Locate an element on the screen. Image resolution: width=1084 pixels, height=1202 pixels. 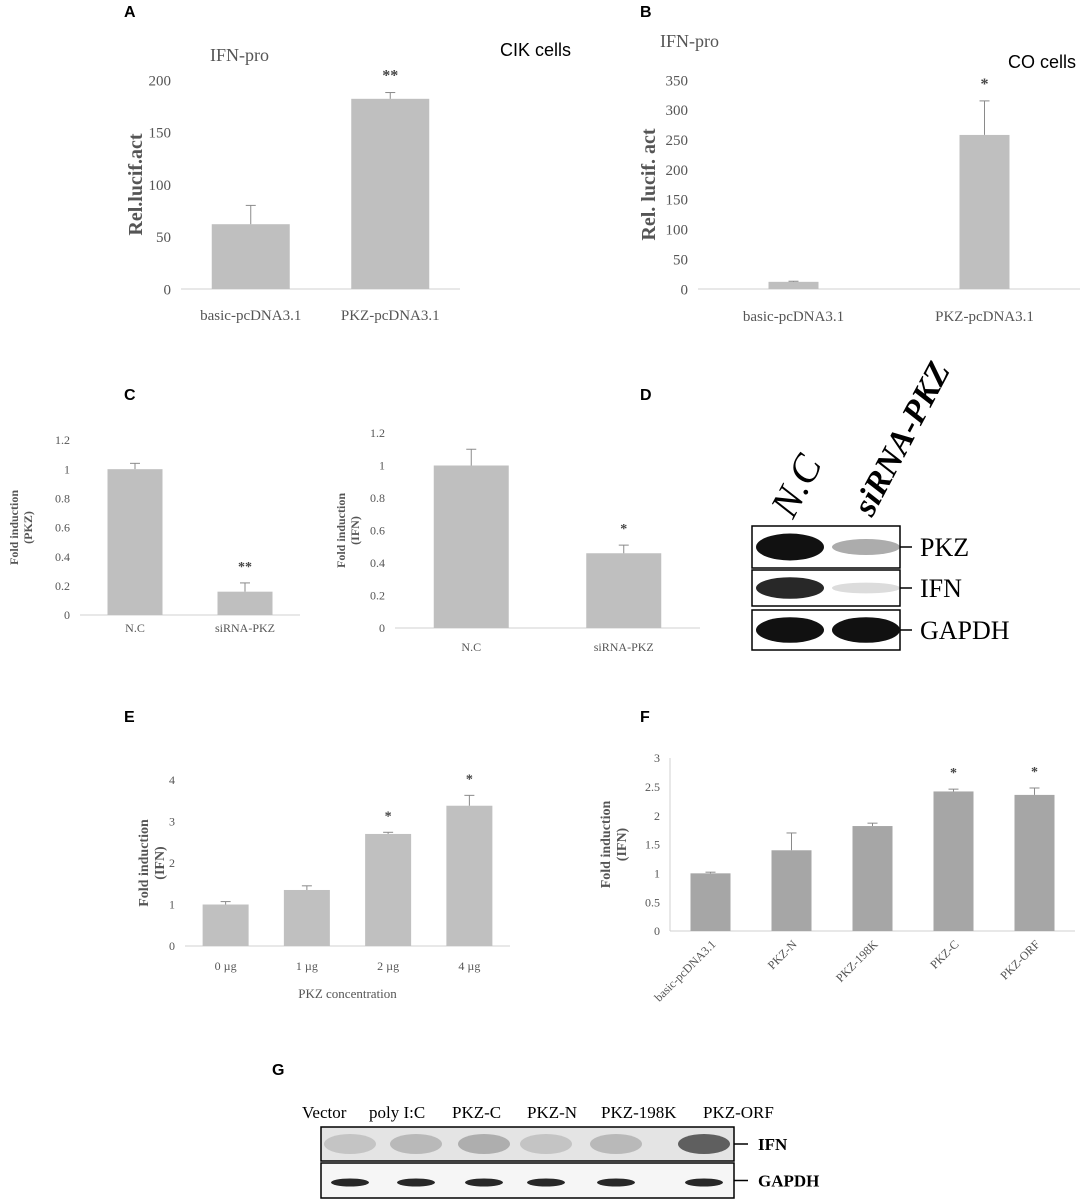
x-tick-label: 0 µg is located at coordinates (226, 966).